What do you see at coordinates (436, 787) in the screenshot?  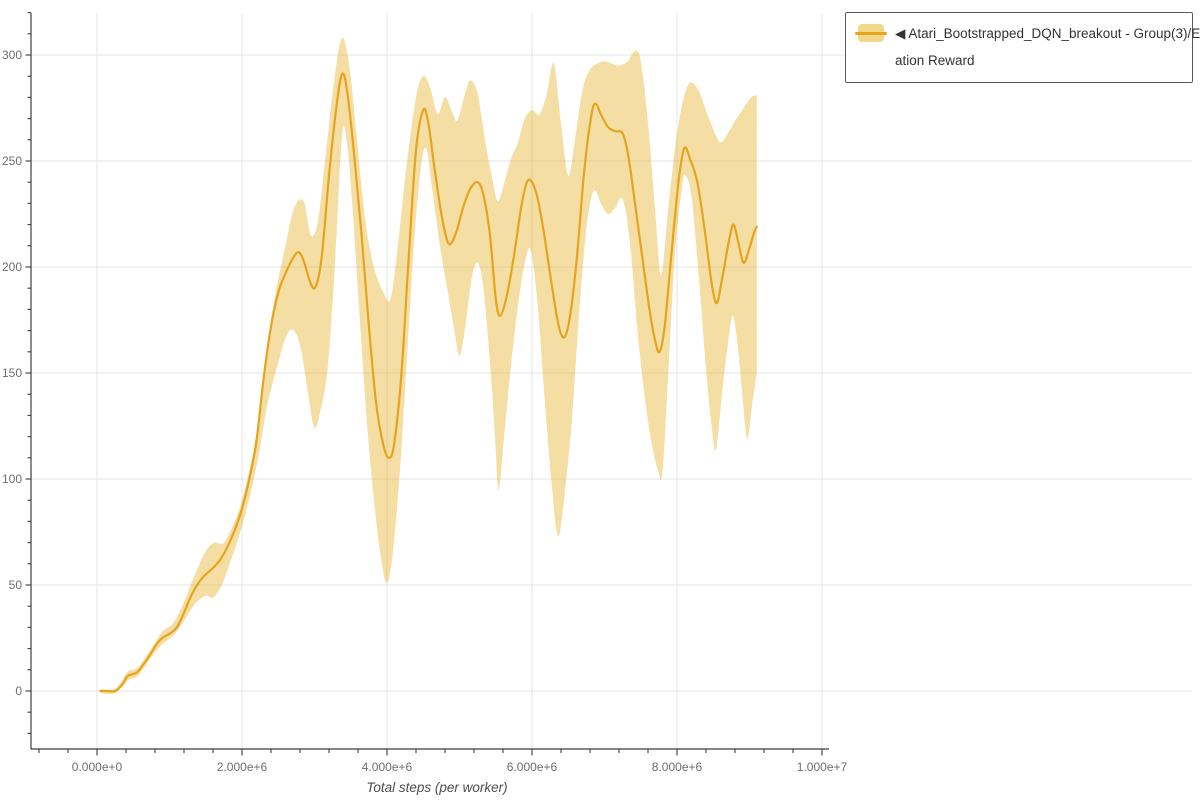 I see `x-axis-title: Total steps (per worker)` at bounding box center [436, 787].